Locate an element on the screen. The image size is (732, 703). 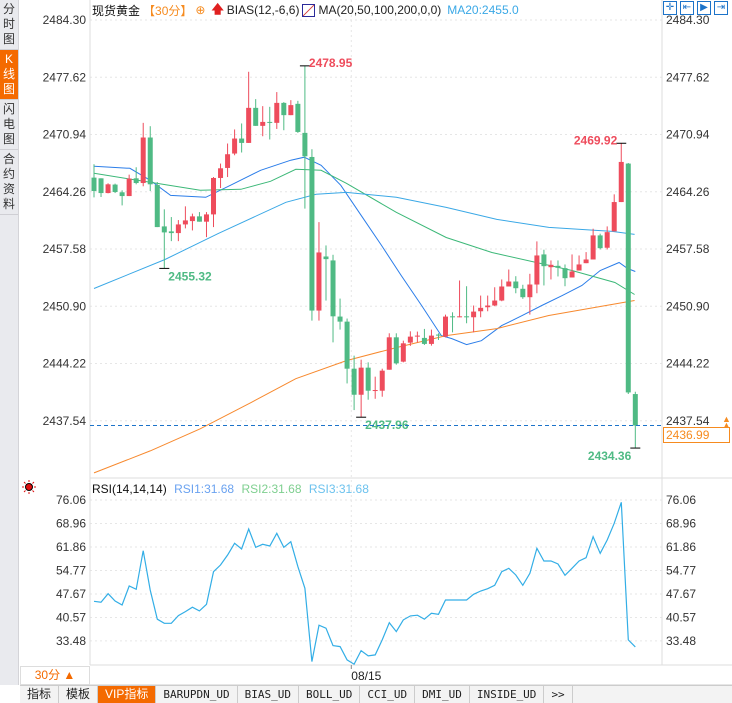
play-forward-icon: ▶ is located at coordinates (704, 8).